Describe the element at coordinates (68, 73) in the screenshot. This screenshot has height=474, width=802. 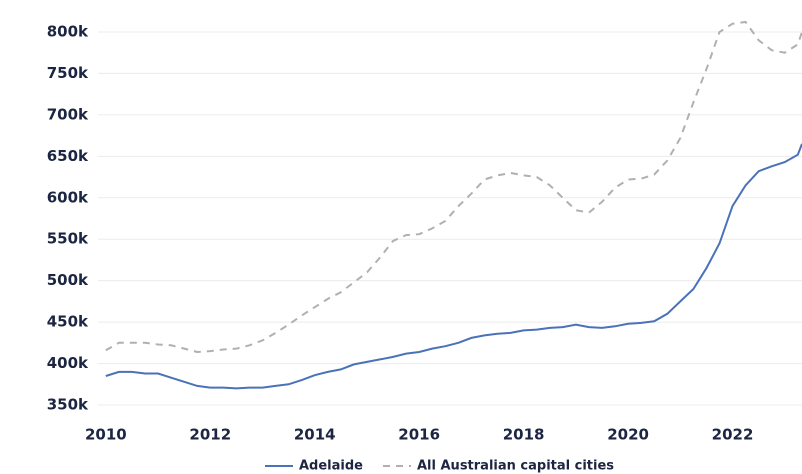
I see `y-tick-label: 750k` at that location.